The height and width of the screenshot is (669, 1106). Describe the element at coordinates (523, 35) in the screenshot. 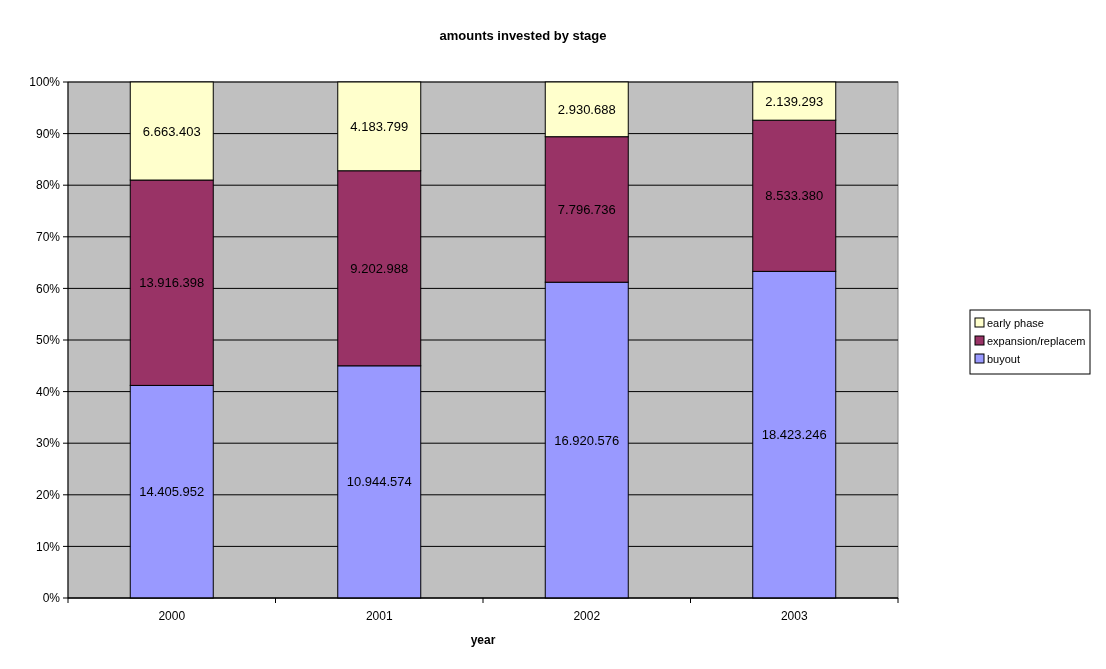

I see `chart-title: amounts invested by stage` at that location.